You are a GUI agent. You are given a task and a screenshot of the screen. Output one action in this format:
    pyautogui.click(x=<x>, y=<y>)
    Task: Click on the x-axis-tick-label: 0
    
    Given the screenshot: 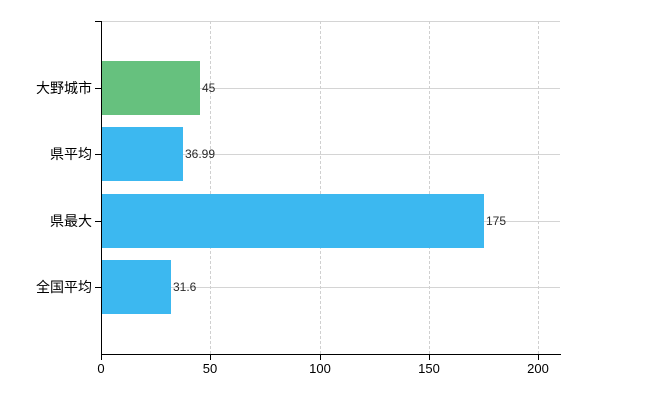 What is the action you would take?
    pyautogui.click(x=101, y=368)
    